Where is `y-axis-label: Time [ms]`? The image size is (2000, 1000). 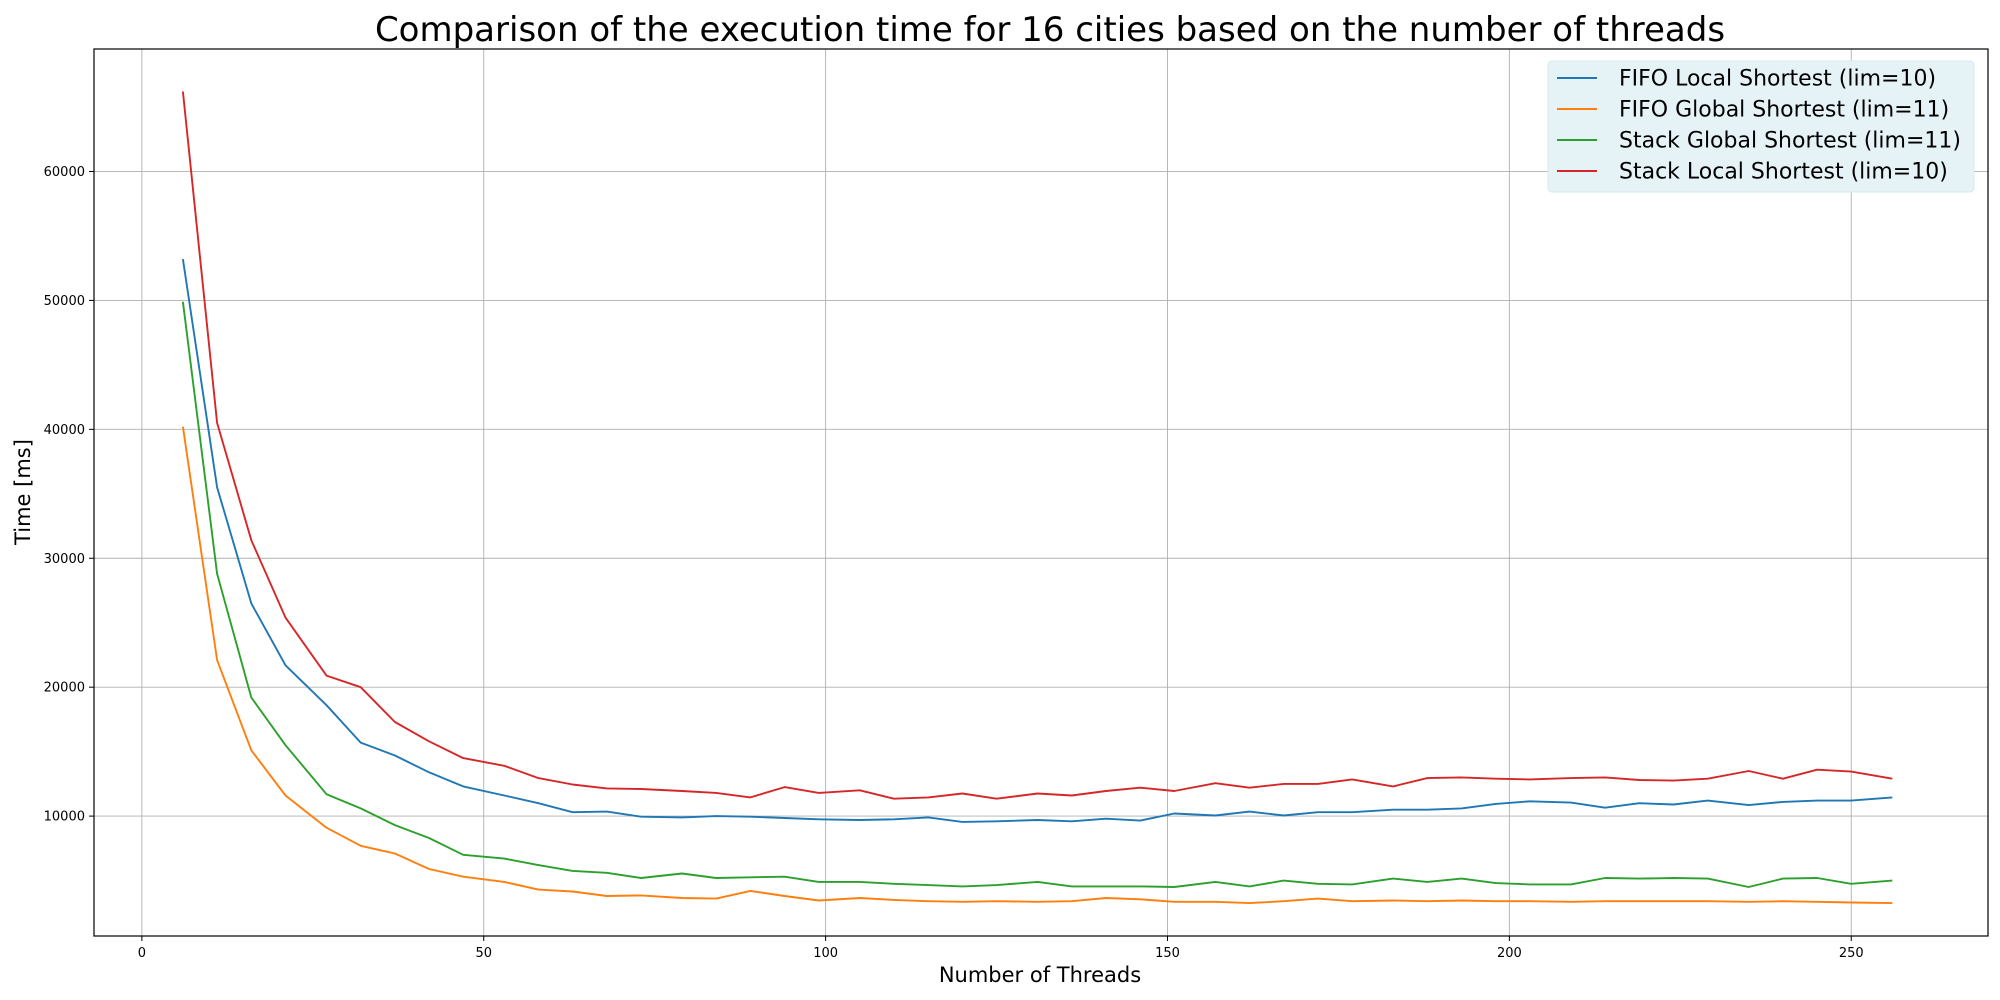
y-axis-label: Time [ms] is located at coordinates (23, 492).